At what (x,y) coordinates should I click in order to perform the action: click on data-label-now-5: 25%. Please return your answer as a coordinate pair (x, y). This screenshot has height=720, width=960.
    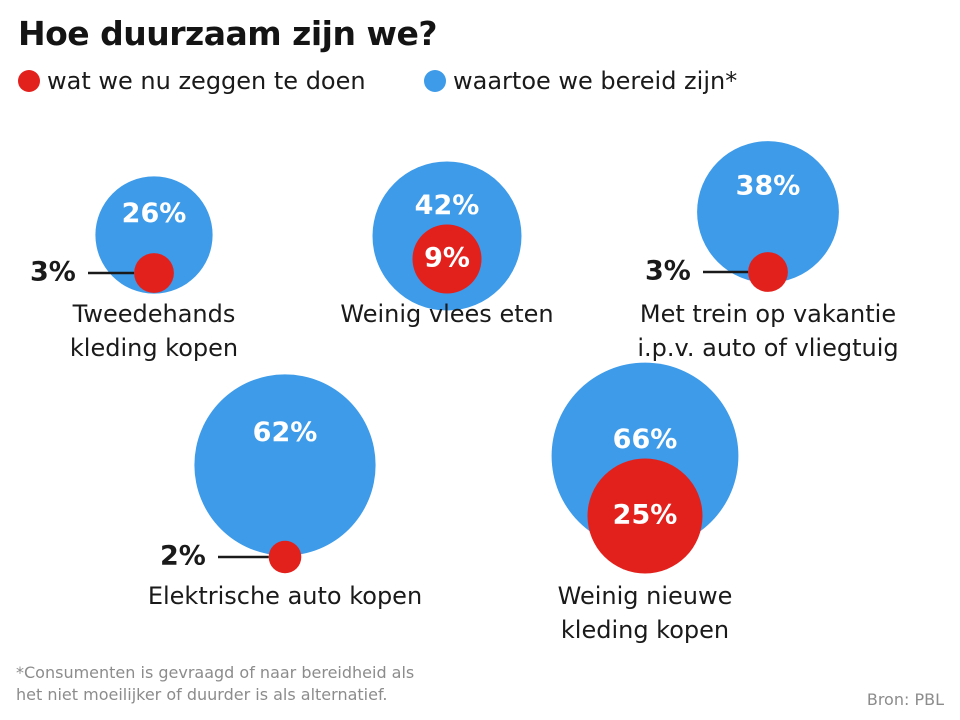
    Looking at the image, I should click on (645, 515).